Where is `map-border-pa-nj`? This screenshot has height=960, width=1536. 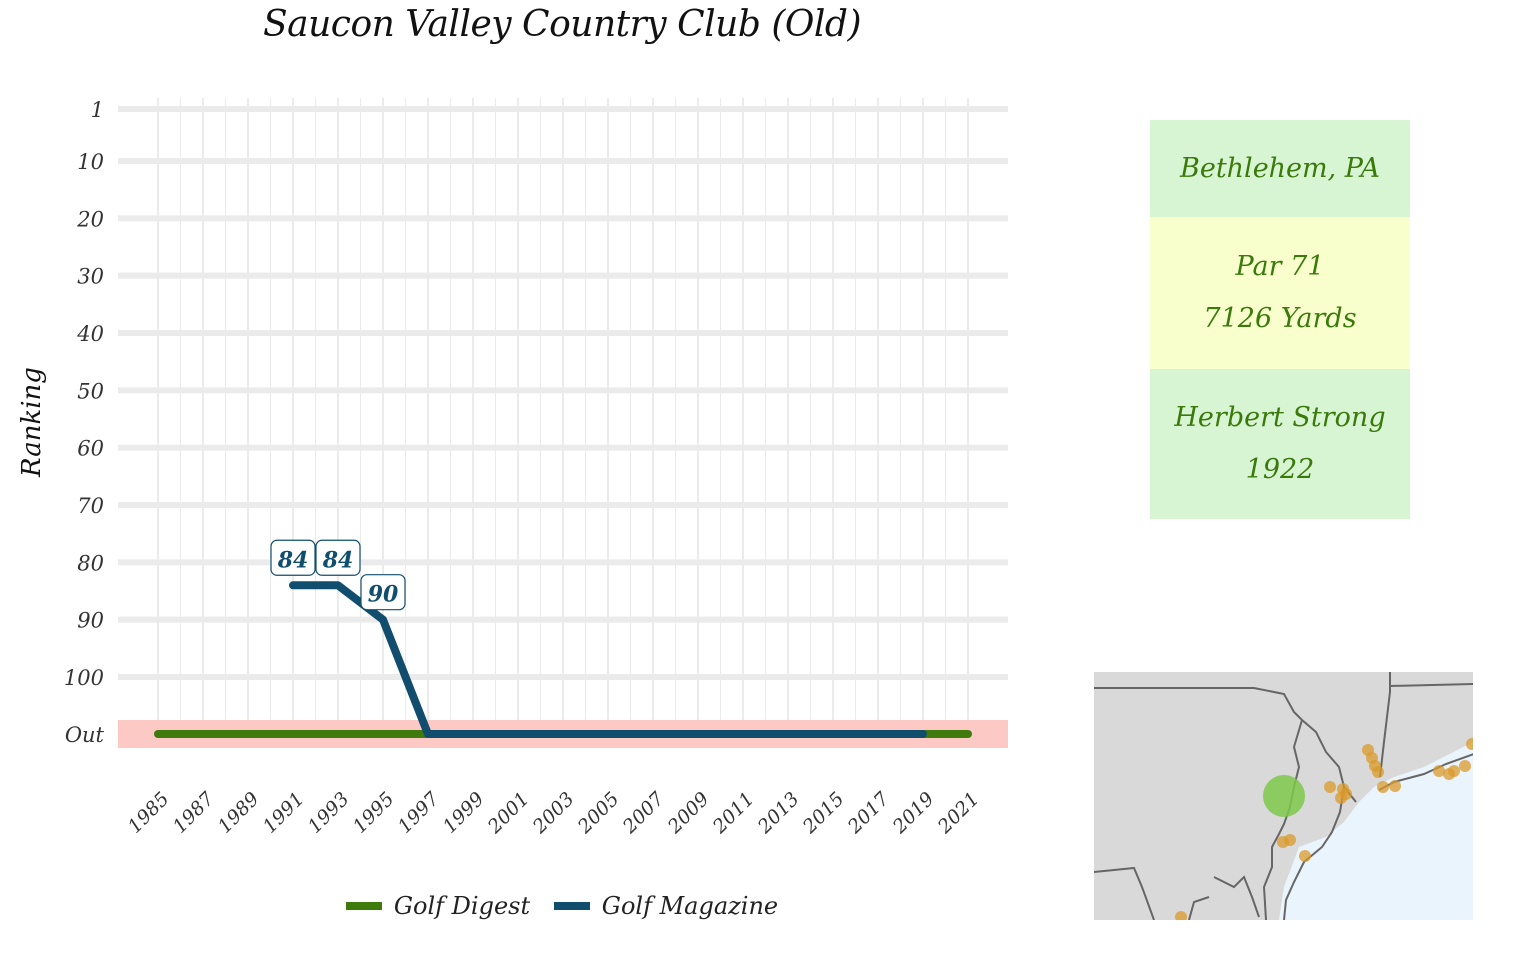 map-border-pa-nj is located at coordinates (1282, 819).